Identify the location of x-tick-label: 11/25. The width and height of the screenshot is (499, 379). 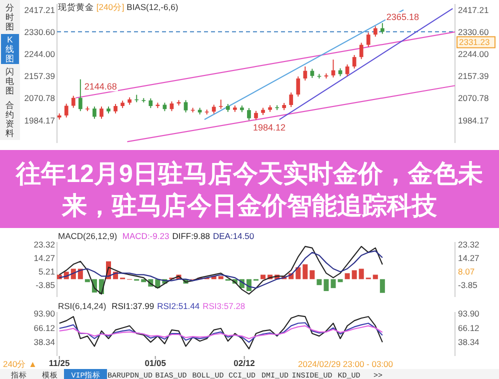
(59, 363).